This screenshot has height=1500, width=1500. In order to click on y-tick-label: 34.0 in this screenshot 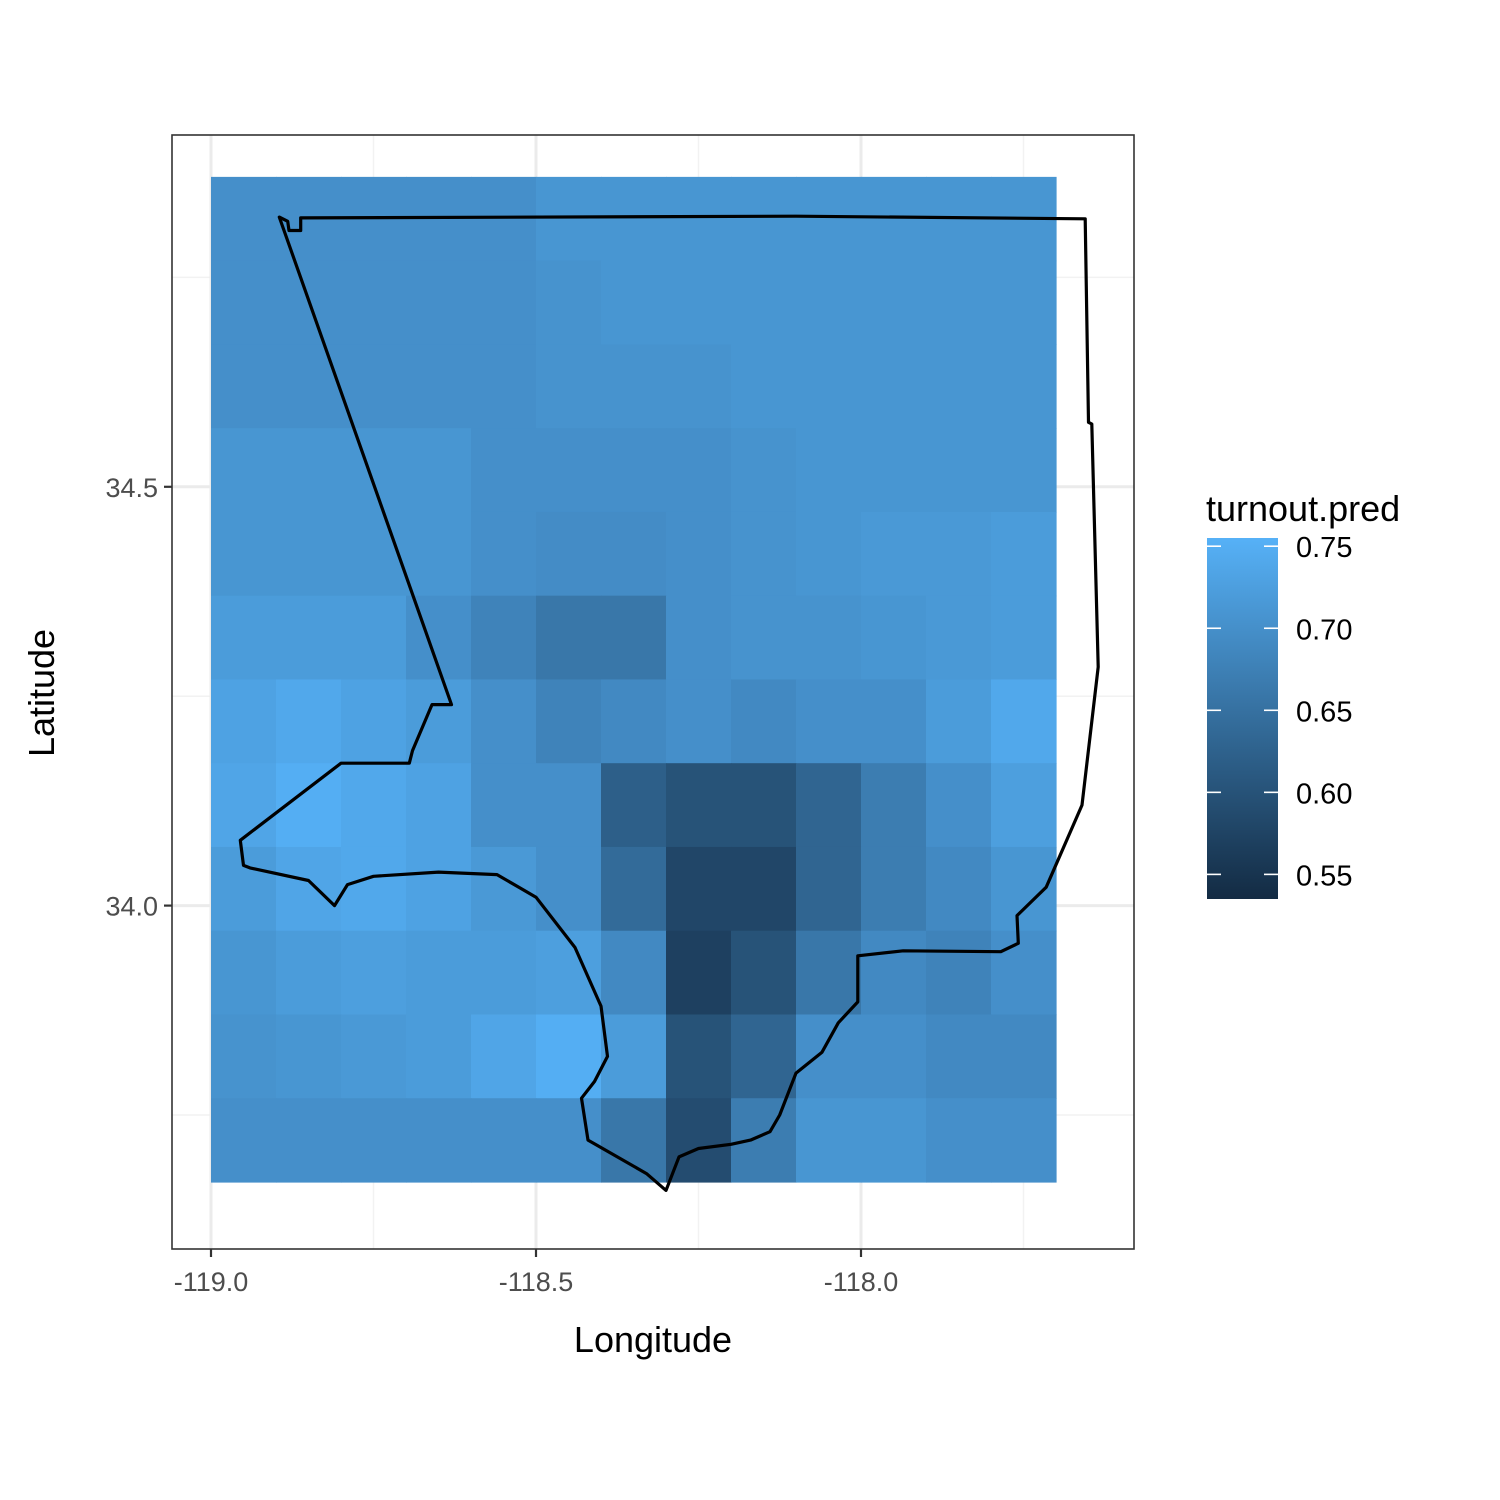, I will do `click(131, 907)`.